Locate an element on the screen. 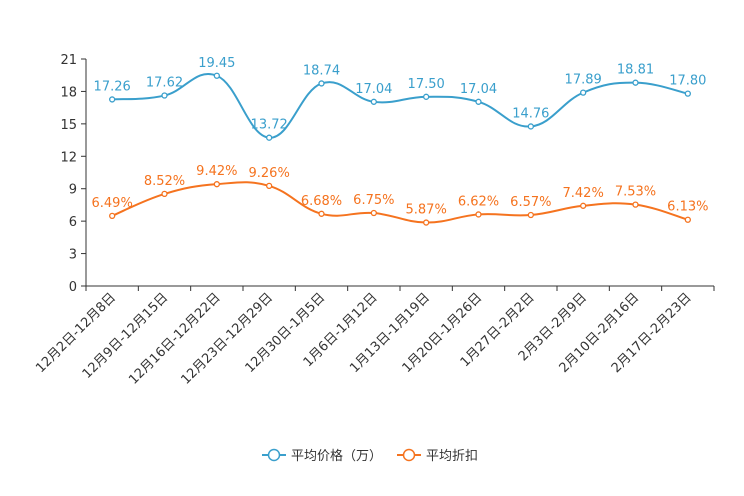  data-label: 6.49% is located at coordinates (112, 203).